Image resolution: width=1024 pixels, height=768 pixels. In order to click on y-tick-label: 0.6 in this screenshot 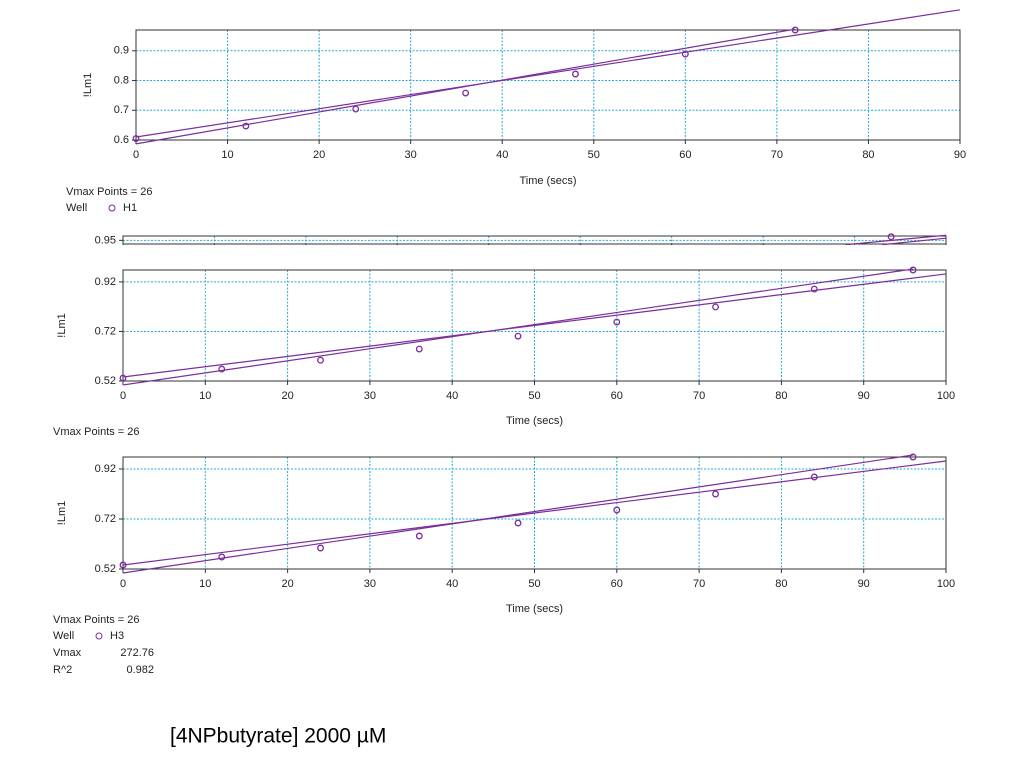, I will do `click(121, 140)`.